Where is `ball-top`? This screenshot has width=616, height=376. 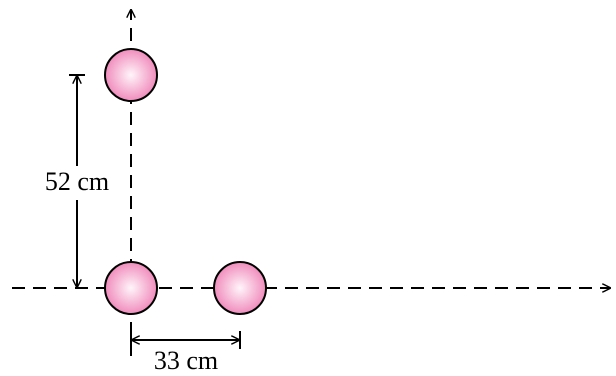 ball-top is located at coordinates (131, 75).